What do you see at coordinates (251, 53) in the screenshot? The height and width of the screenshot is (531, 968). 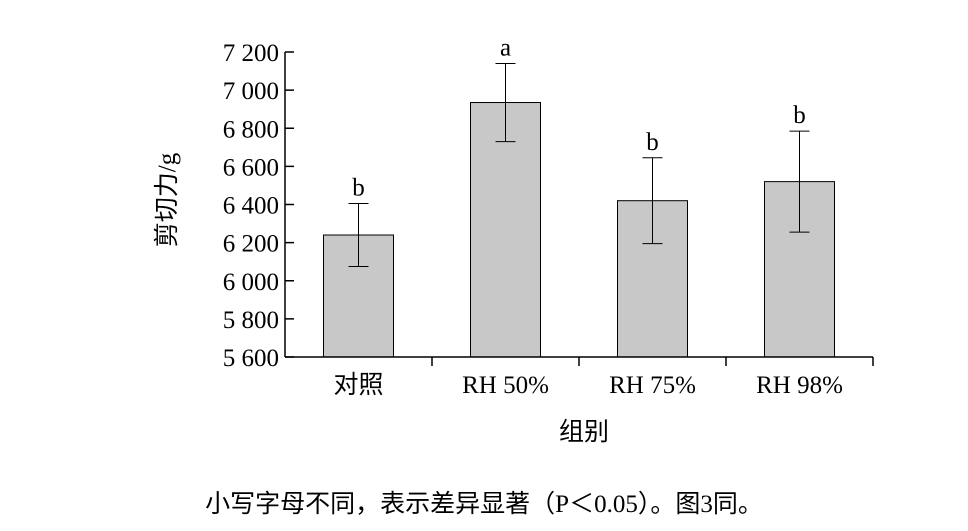 I see `y-tick-label: 7 200` at bounding box center [251, 53].